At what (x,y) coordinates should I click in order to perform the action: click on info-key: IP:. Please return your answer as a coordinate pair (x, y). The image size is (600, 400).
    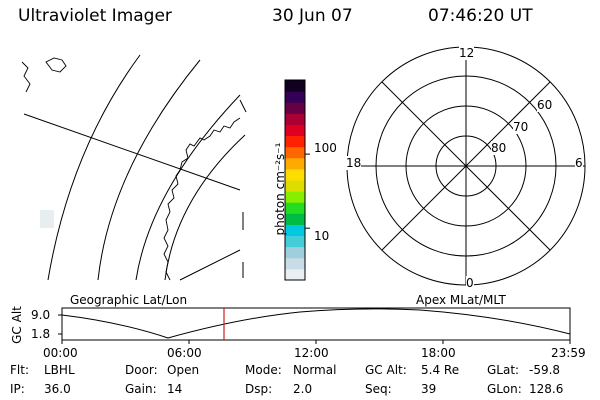
    Looking at the image, I should click on (17, 389).